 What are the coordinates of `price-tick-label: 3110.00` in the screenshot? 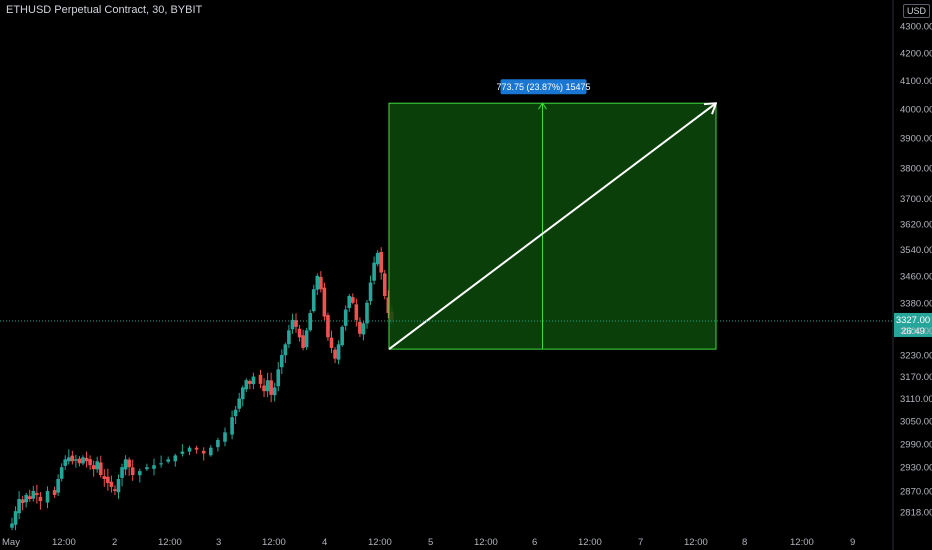 It's located at (916, 399).